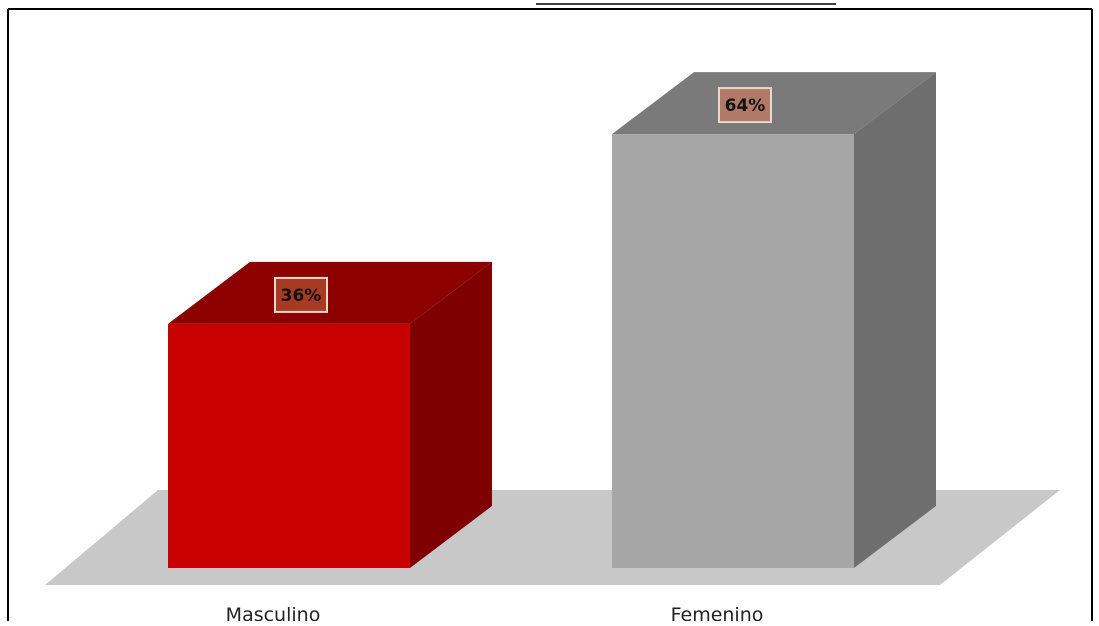 This screenshot has width=1099, height=626. Describe the element at coordinates (273, 612) in the screenshot. I see `category-label: Masculino` at that location.